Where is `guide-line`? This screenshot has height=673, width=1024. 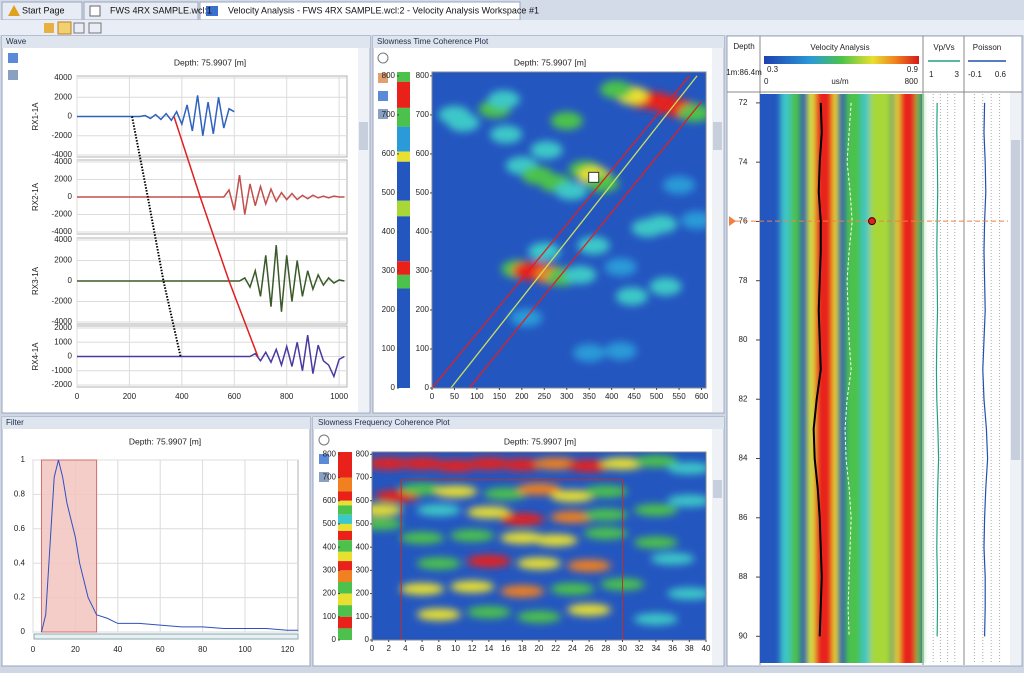
guide-line is located at coordinates (574, 231).